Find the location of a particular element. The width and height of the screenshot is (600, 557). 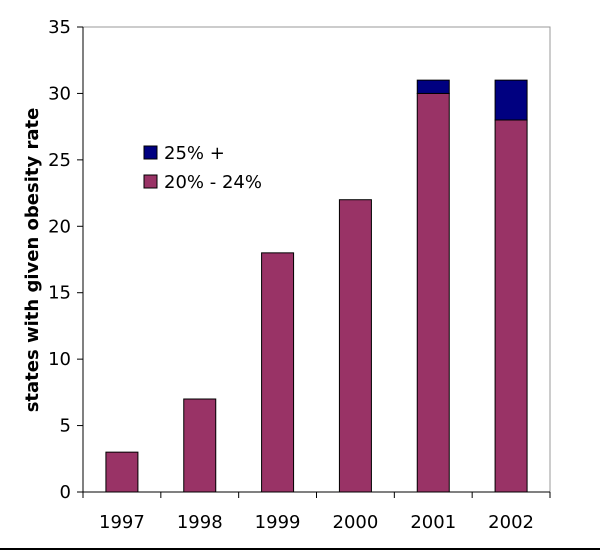

legend-label: 20% - 24% is located at coordinates (213, 182).